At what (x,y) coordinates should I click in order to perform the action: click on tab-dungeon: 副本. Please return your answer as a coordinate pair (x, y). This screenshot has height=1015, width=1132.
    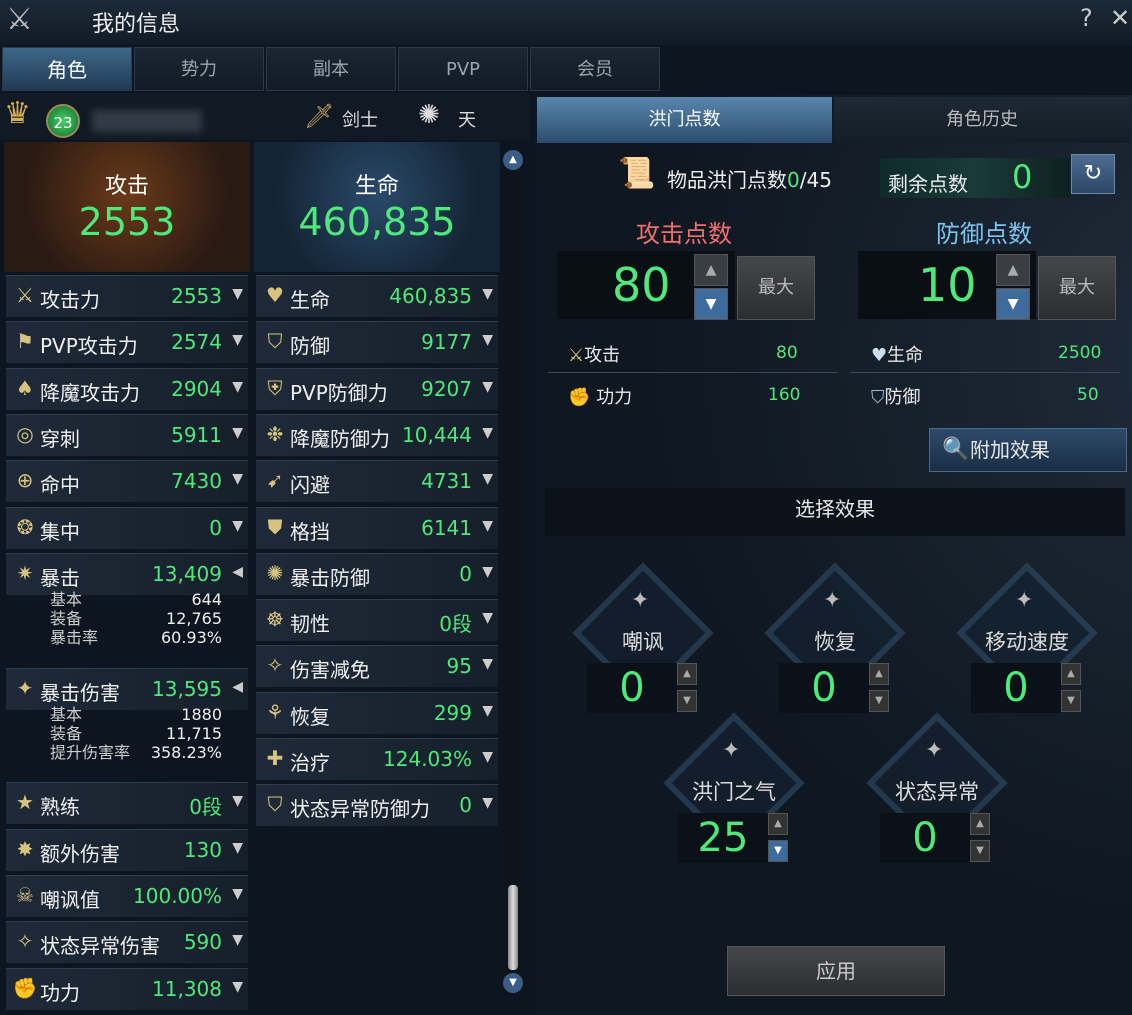
    Looking at the image, I should click on (331, 69).